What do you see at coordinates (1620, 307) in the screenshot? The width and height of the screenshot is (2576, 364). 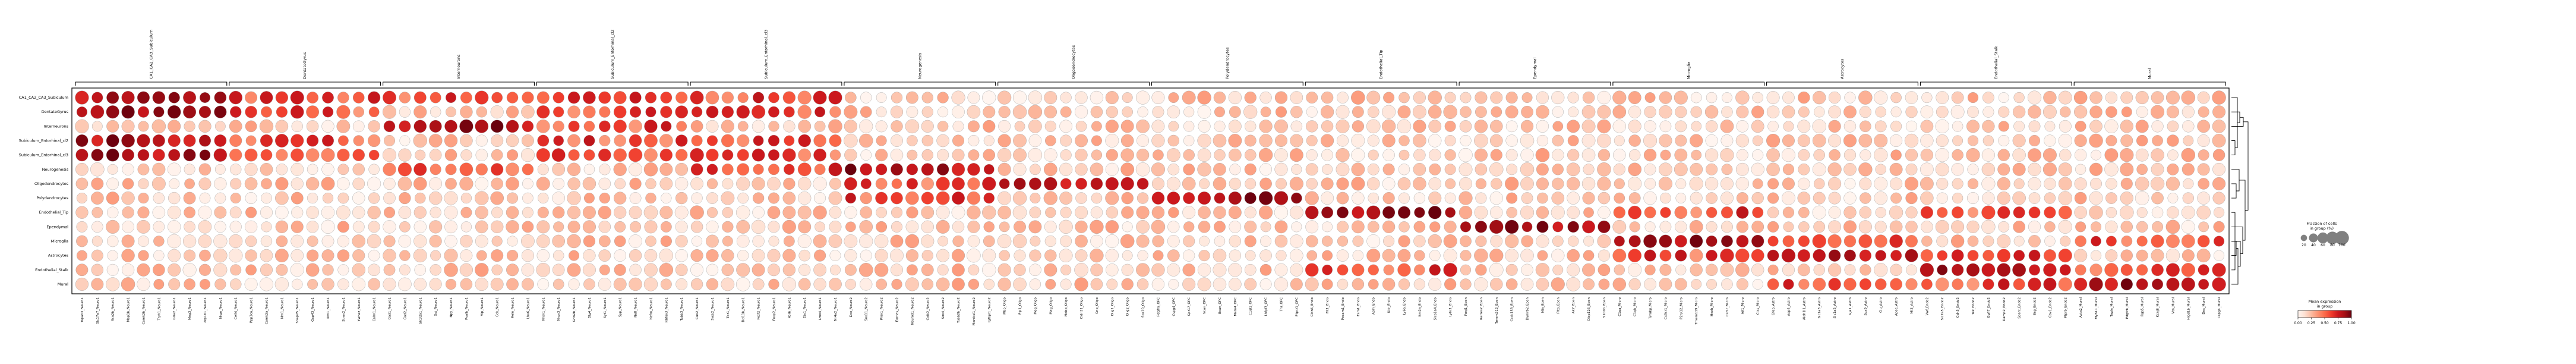 I see `gene-label: C1qa_Micro` at bounding box center [1620, 307].